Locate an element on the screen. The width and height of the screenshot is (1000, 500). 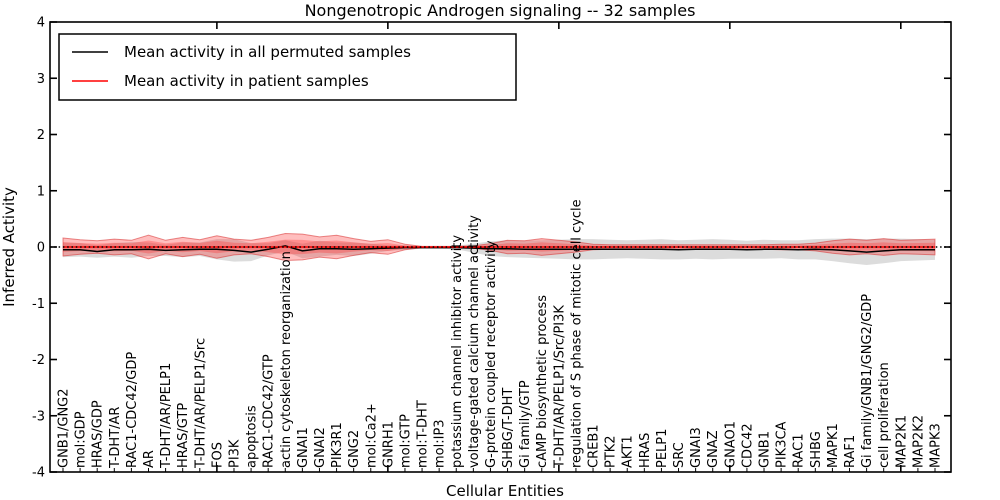
x-category-label: RAC1-CDC42/GDP is located at coordinates (132, 410).